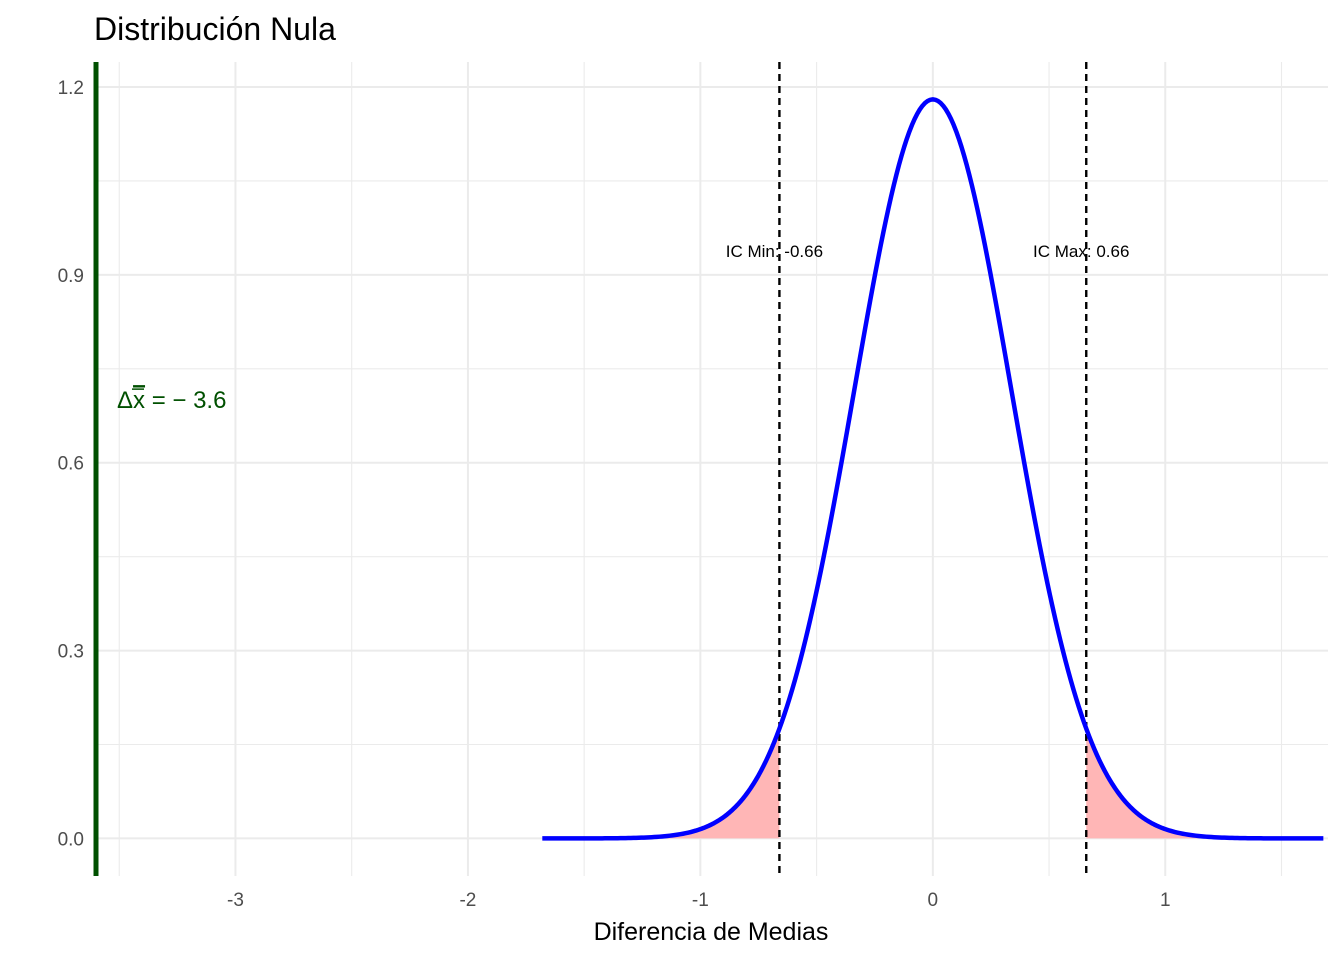  Describe the element at coordinates (933, 783) in the screenshot. I see `shaded-tails` at that location.